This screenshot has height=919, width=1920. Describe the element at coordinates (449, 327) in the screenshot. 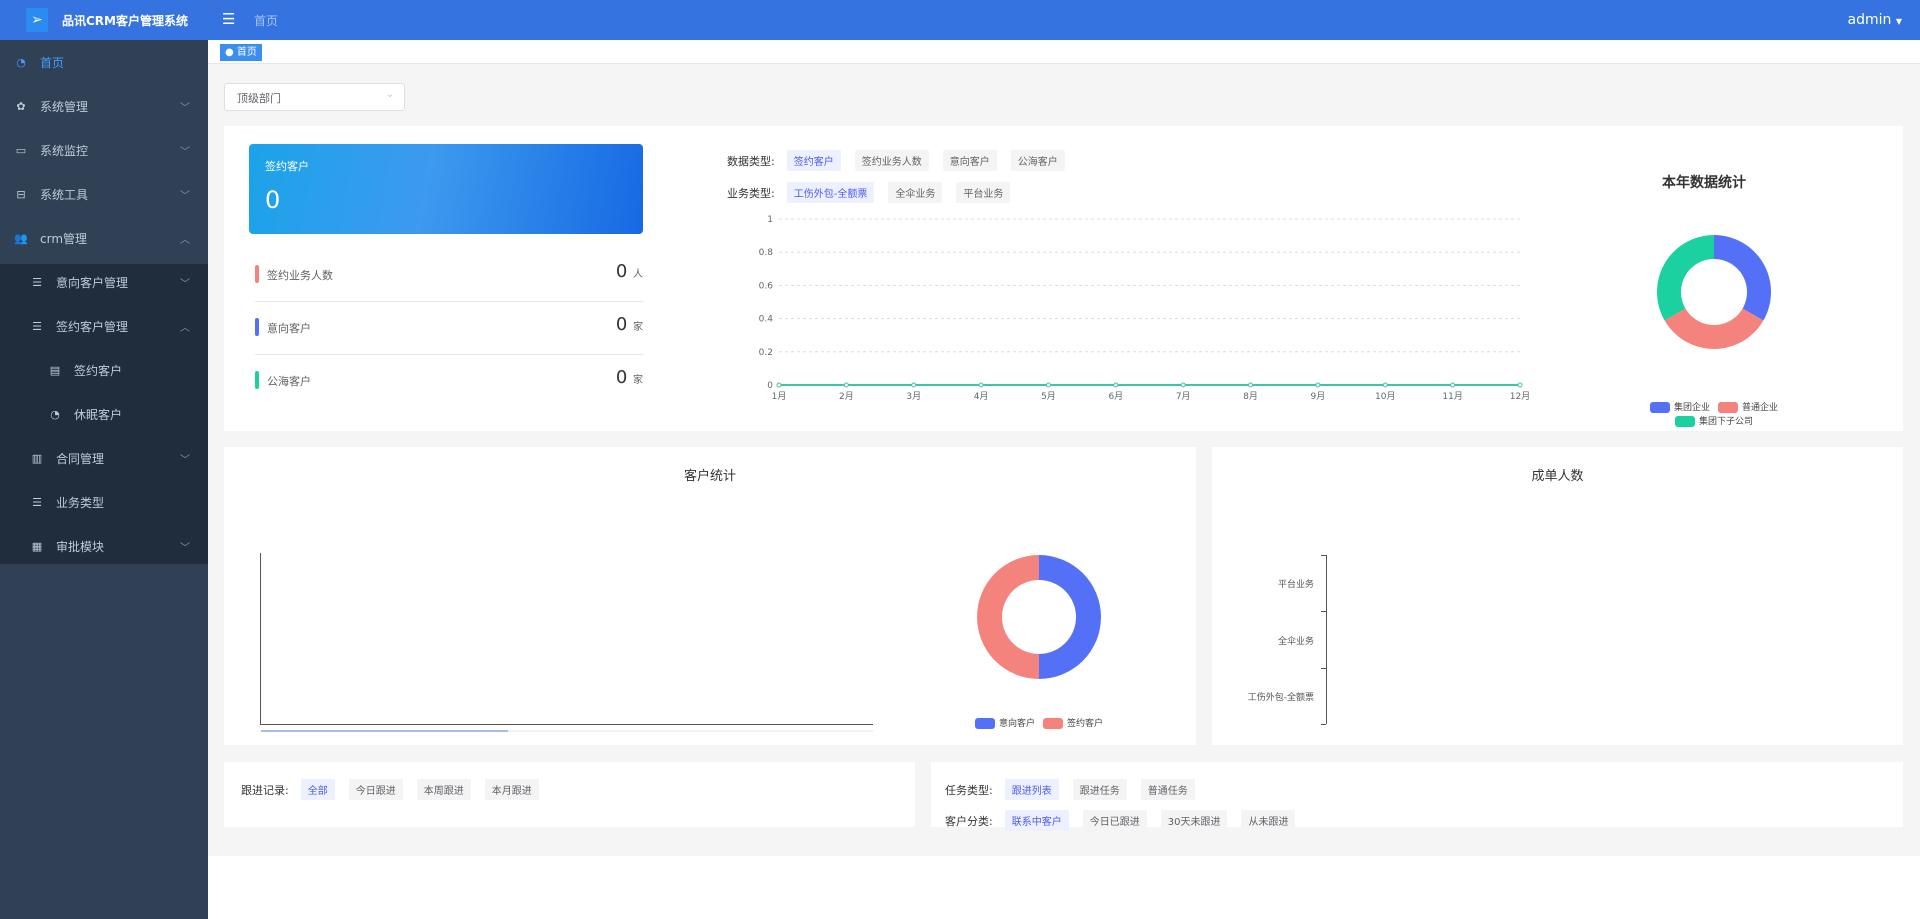

I see `stat-row: 意向客户 0 家` at that location.